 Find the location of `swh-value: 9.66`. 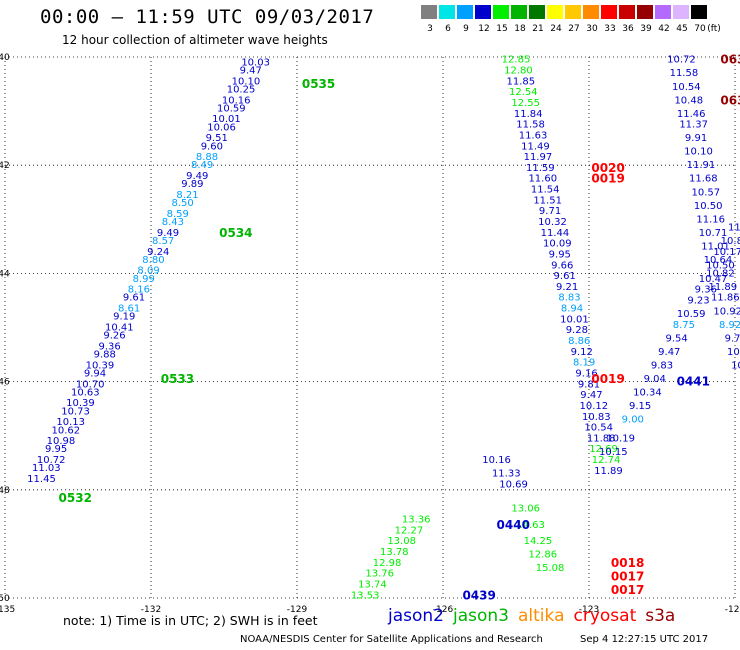

swh-value: 9.66 is located at coordinates (562, 265).